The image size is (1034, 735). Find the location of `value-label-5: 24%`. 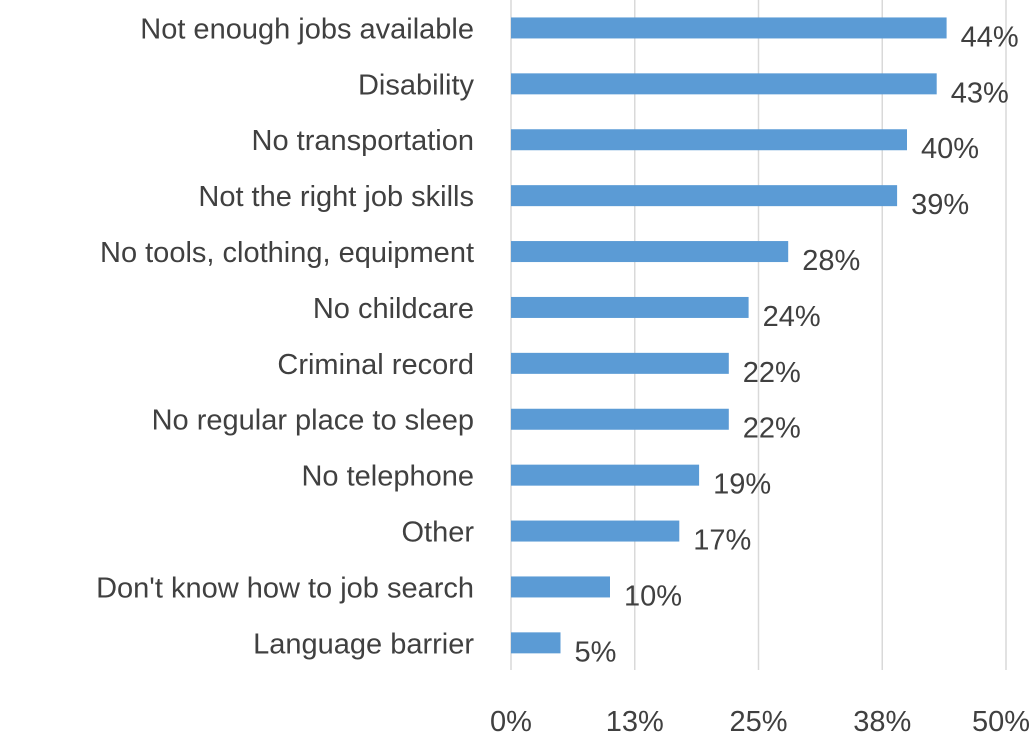

value-label-5: 24% is located at coordinates (792, 317).